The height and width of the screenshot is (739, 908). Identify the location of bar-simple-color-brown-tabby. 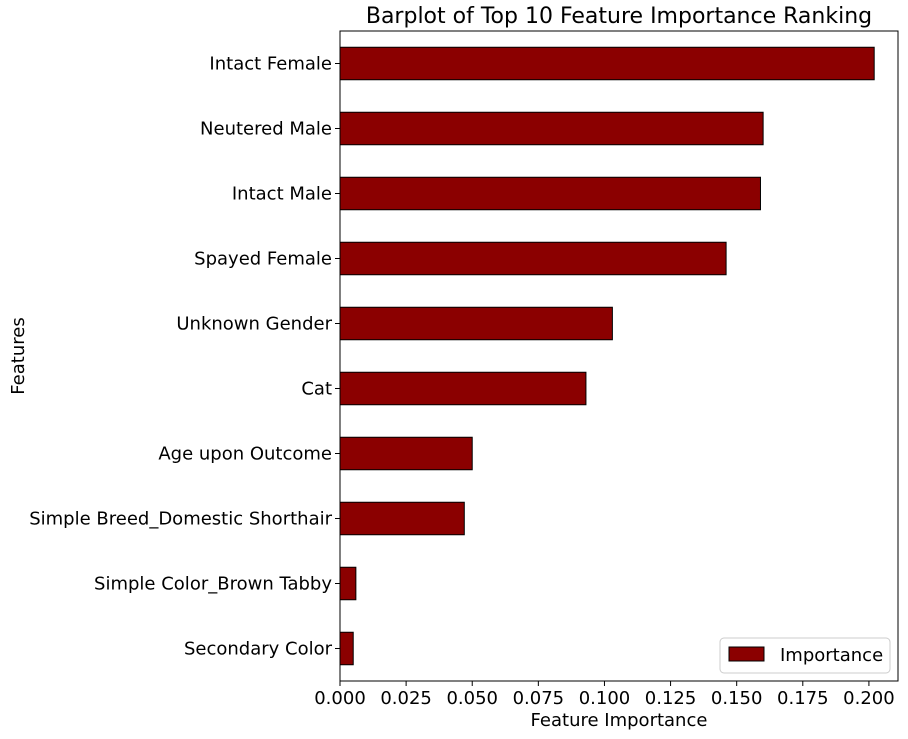
(348, 583).